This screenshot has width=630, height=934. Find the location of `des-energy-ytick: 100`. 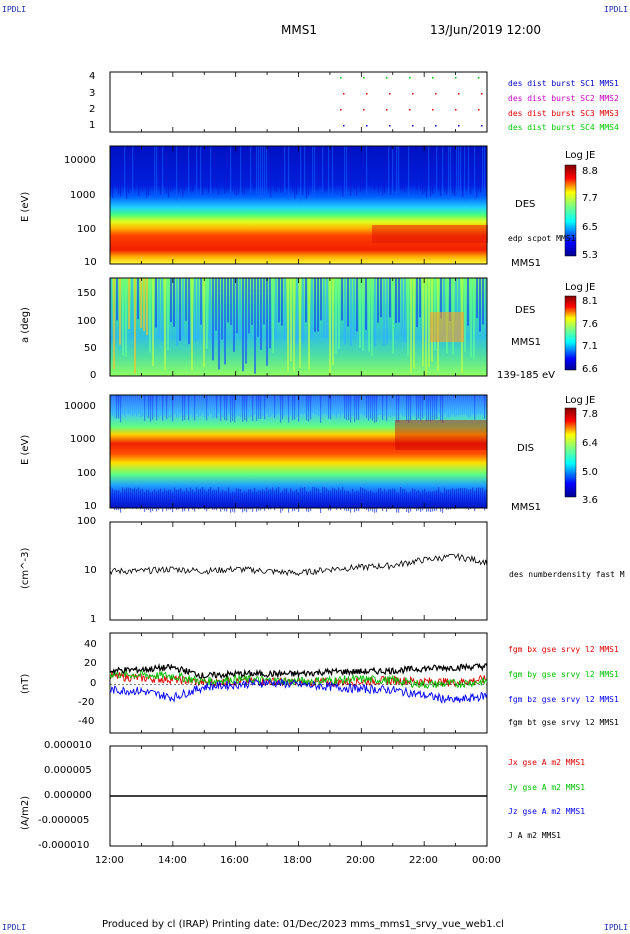

des-energy-ytick: 100 is located at coordinates (87, 229).